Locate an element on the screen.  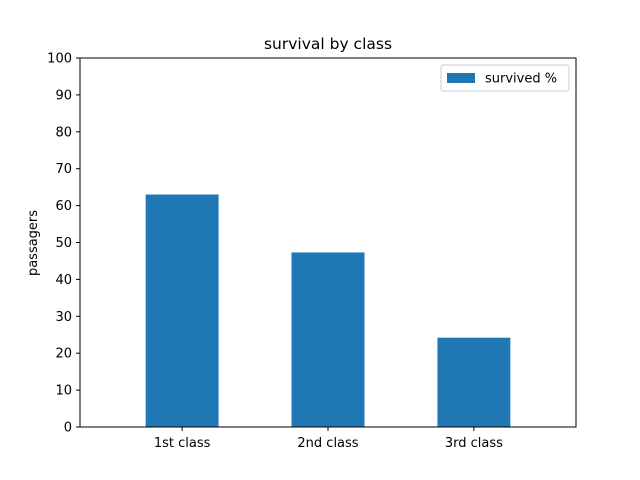
legend-label: survived % is located at coordinates (521, 79).